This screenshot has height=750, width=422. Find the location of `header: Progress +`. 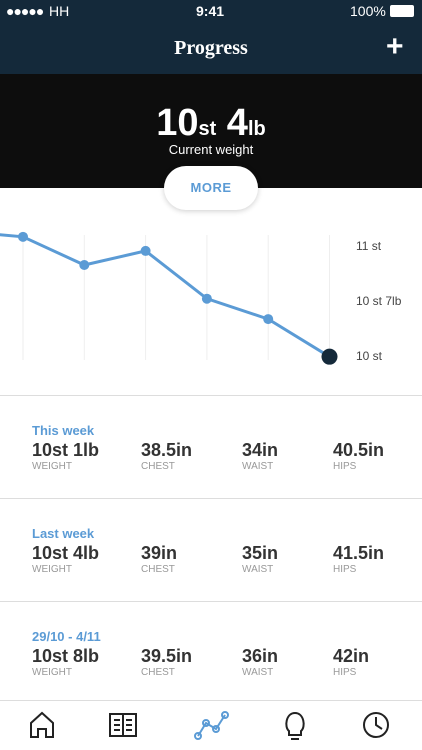

header: Progress + is located at coordinates (211, 48).